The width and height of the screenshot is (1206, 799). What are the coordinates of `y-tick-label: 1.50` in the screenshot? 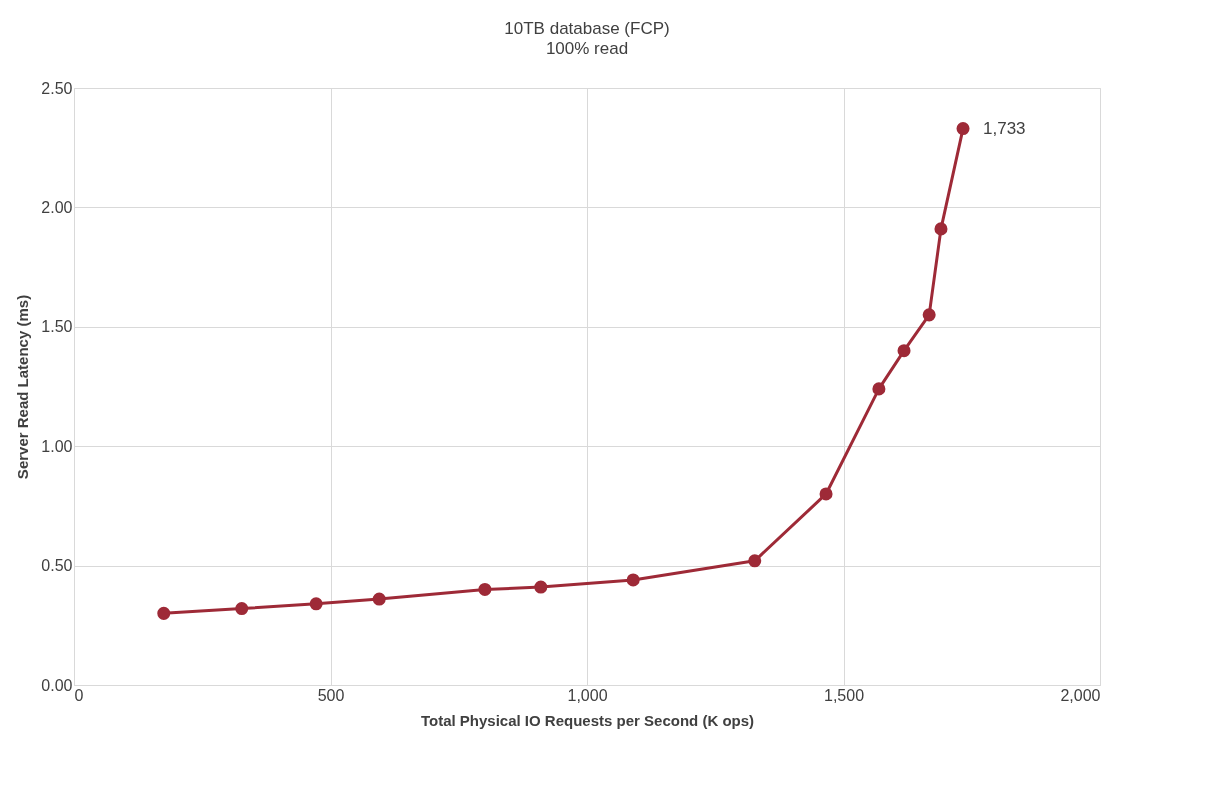 It's located at (57, 327).